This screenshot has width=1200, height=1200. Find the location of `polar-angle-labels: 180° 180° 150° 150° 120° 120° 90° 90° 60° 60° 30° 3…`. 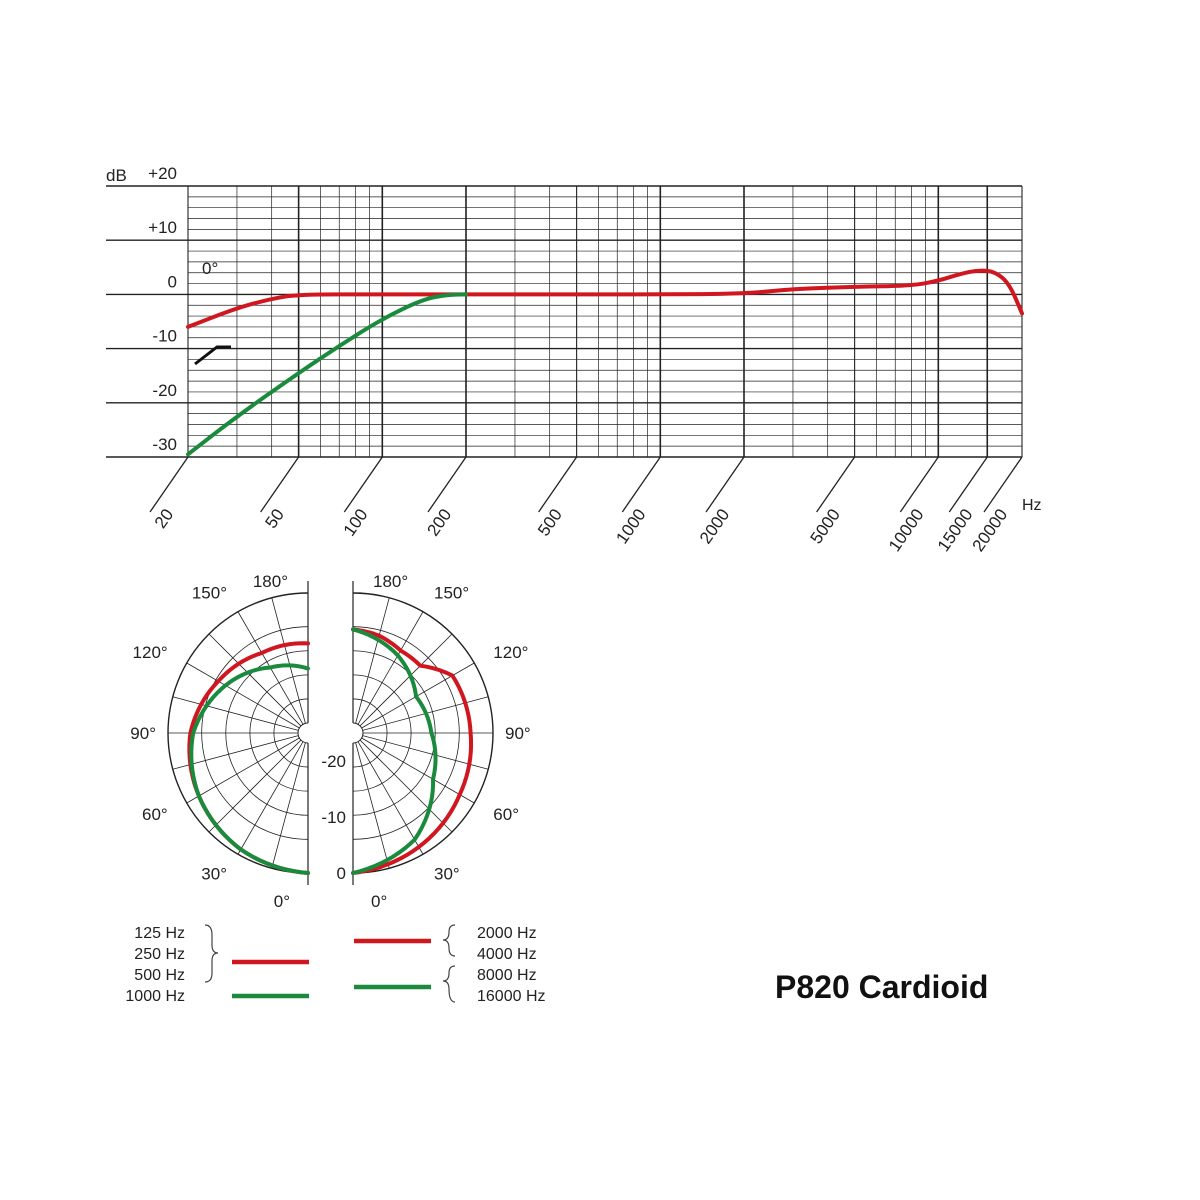

polar-angle-labels: 180° 180° 150° 150° 120° 120° 90° 90° 60° 60° 30° 3… is located at coordinates (330, 741).